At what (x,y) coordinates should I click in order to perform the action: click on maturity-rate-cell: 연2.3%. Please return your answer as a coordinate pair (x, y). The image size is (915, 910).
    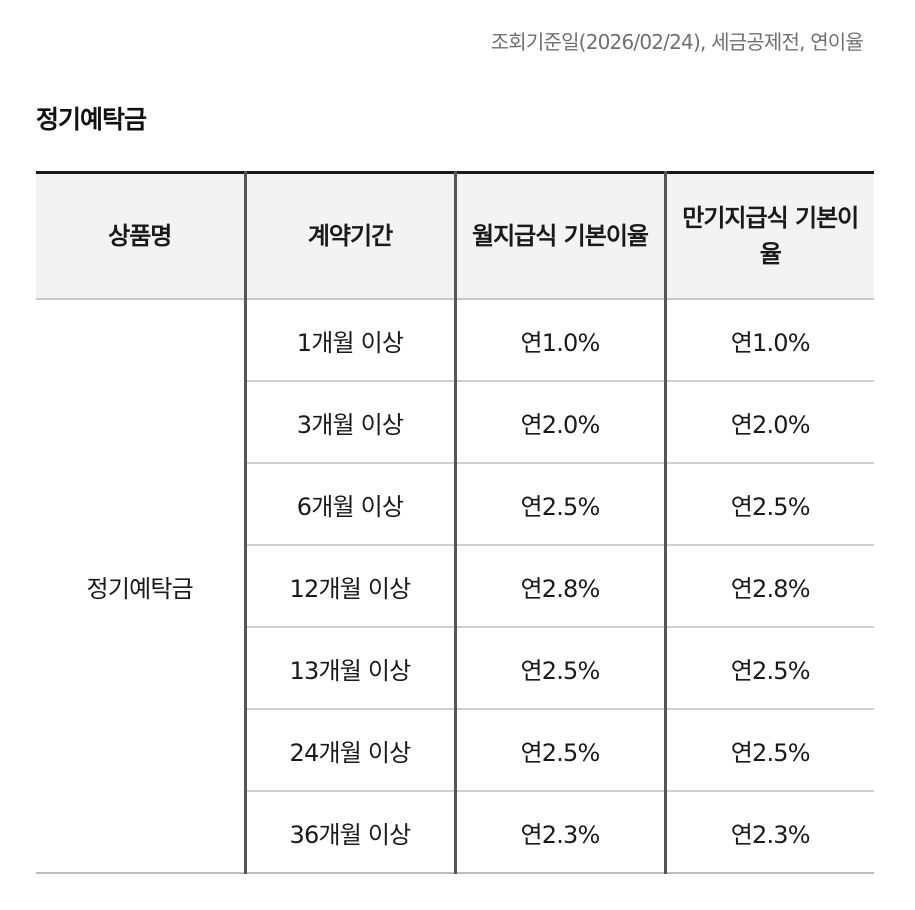
    Looking at the image, I should click on (768, 832).